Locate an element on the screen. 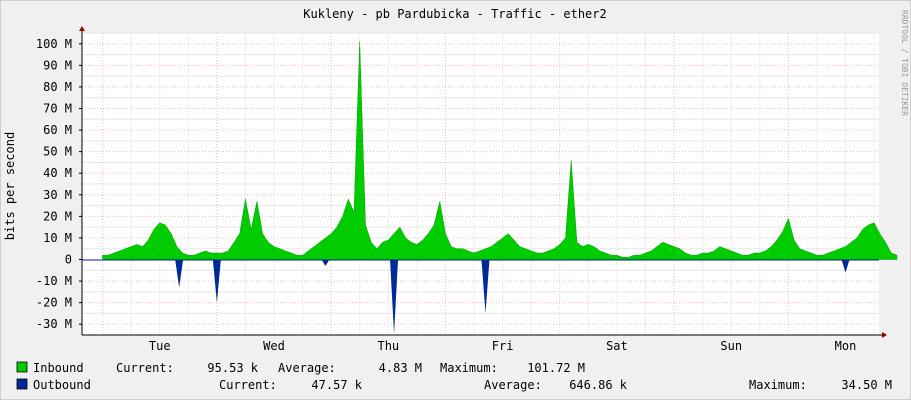  inbound-maximum-label: Maximum: is located at coordinates (469, 368).